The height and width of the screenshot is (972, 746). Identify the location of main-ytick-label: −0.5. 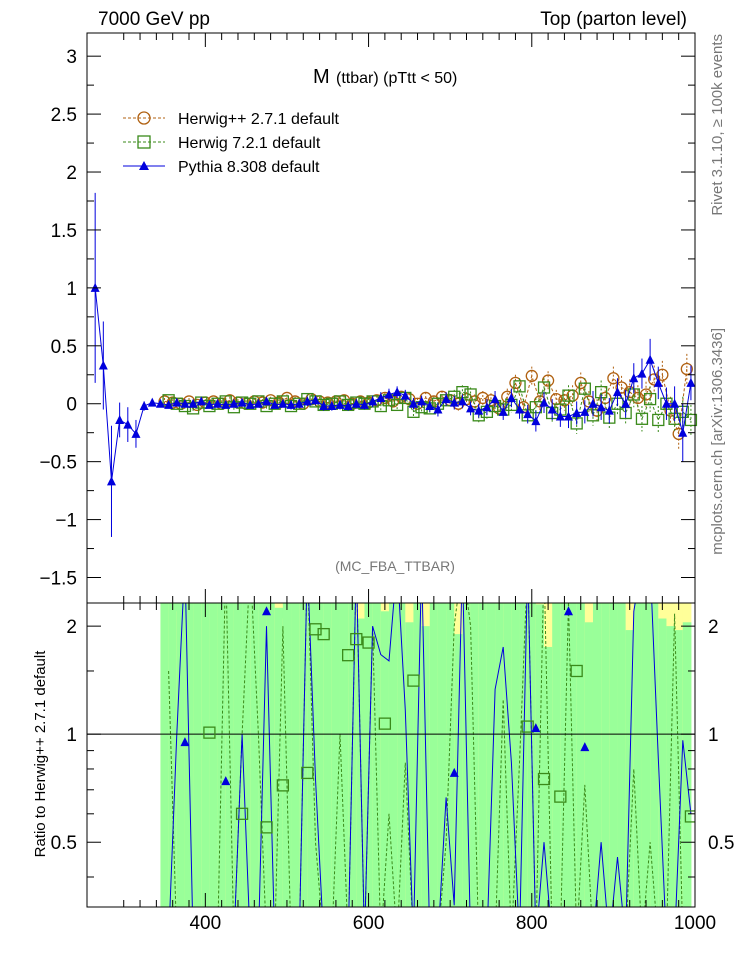
(58, 463).